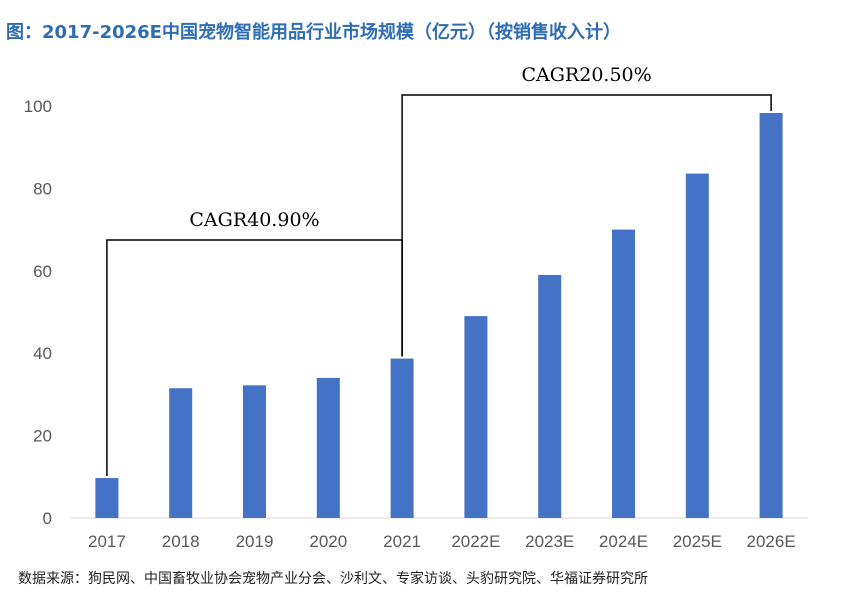  What do you see at coordinates (313, 32) in the screenshot?
I see `chart-title: 图：2017-2026E中国宠物智能用品行业市场规模（亿元）（按销售收入计）` at bounding box center [313, 32].